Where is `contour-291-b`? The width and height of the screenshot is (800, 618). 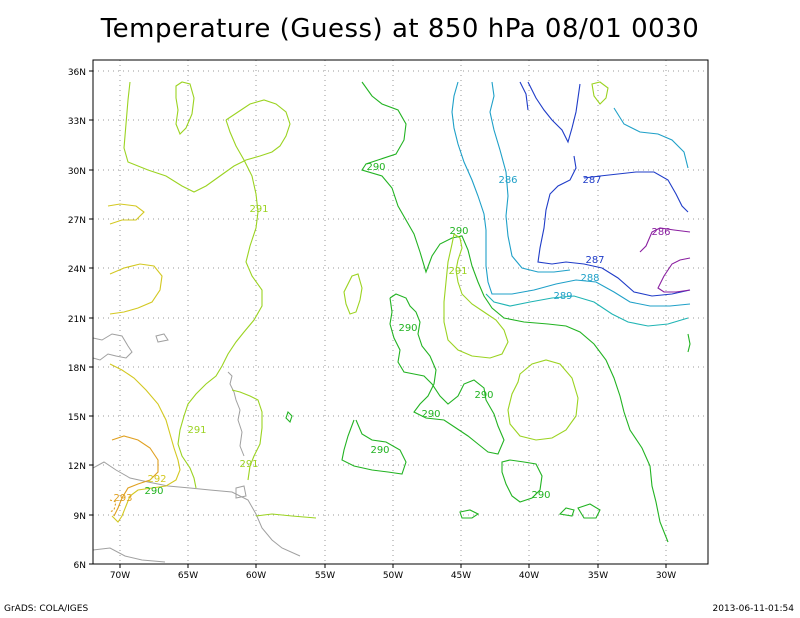 contour-291-b is located at coordinates (220, 304).